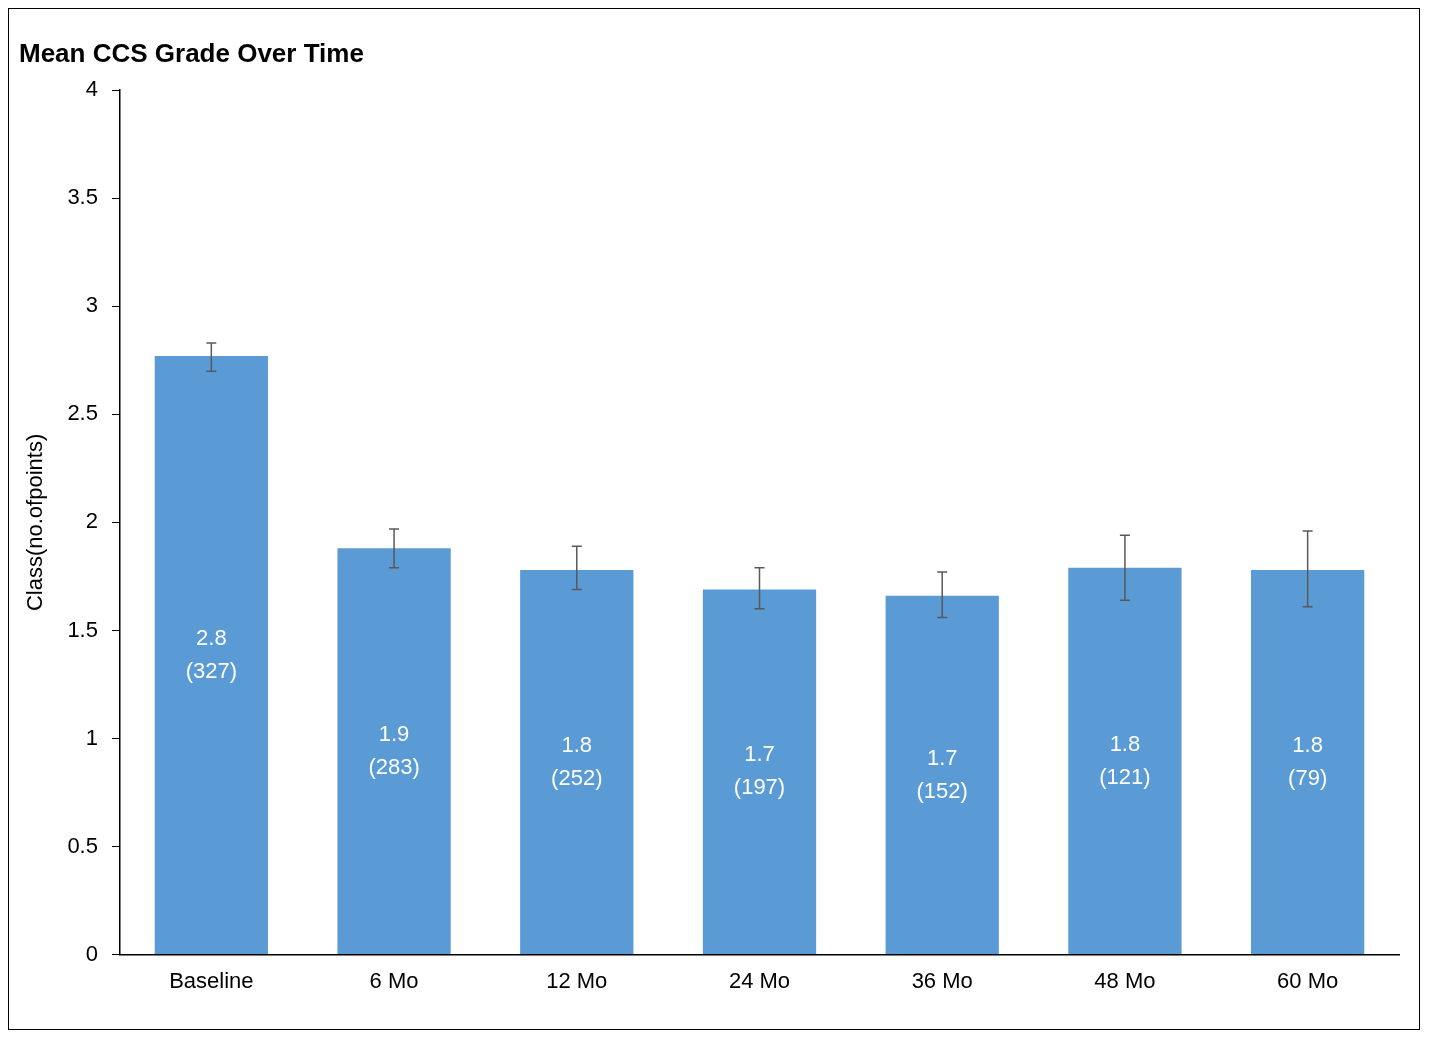  I want to click on x-tick-label: 48 Mo, so click(1125, 980).